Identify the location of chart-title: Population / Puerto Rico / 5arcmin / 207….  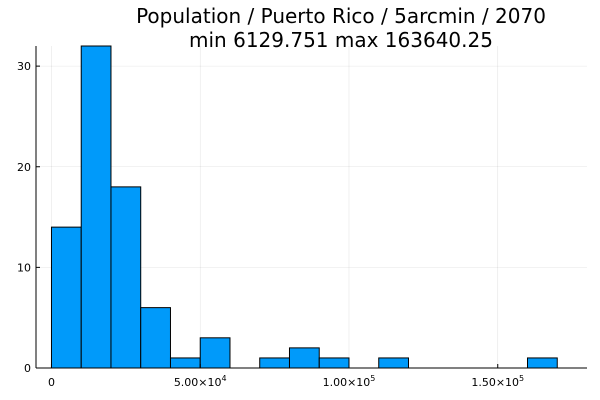
(341, 16).